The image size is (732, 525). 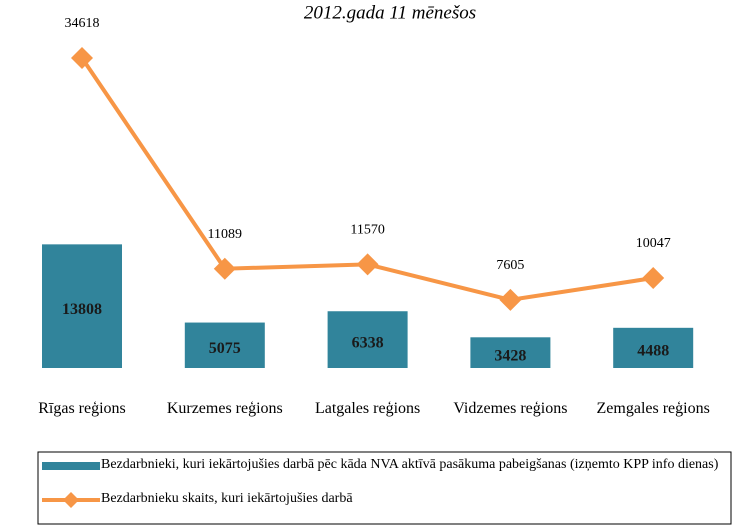 What do you see at coordinates (367, 408) in the screenshot?
I see `x-tick-label: Latgales reģions` at bounding box center [367, 408].